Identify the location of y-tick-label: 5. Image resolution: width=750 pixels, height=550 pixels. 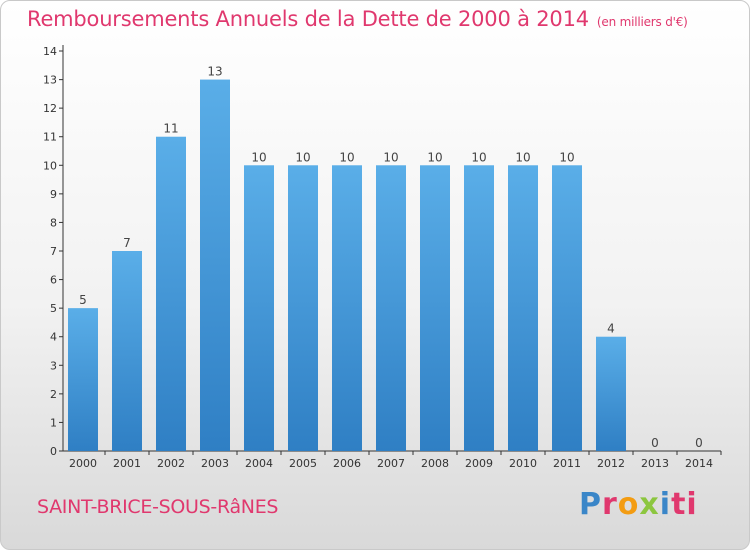
(53, 308).